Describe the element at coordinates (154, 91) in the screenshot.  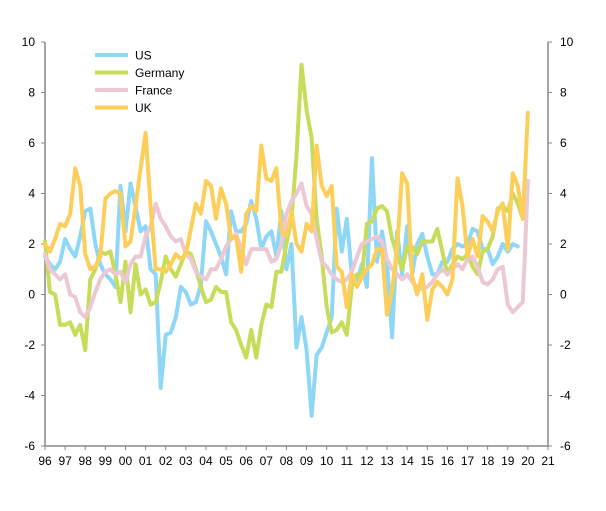
I see `legend-label-france: France` at that location.